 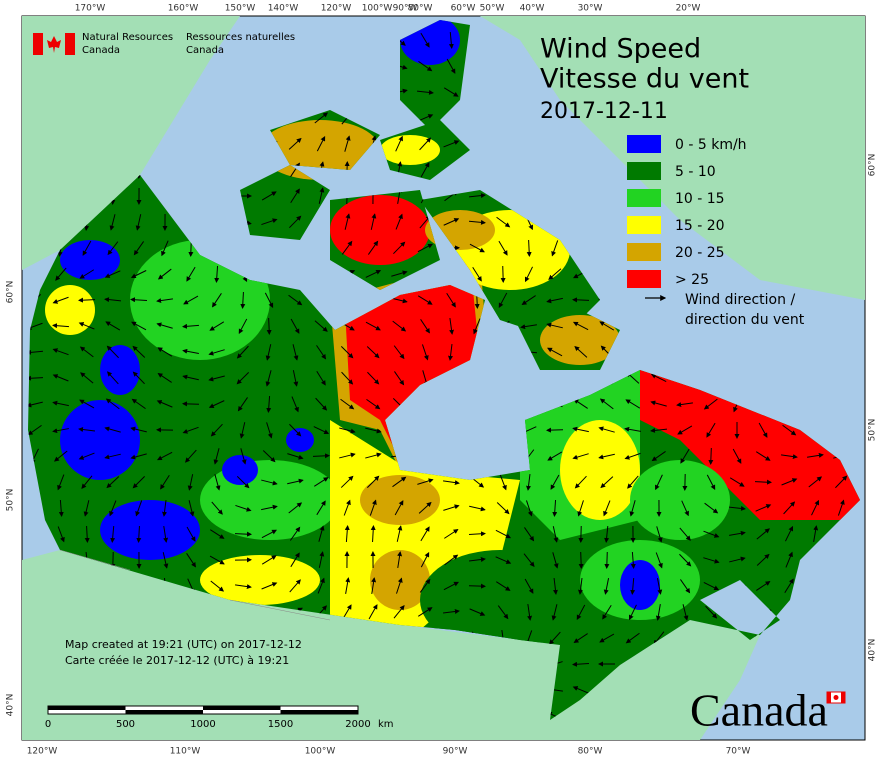 What do you see at coordinates (738, 752) in the screenshot?
I see `lon-label: 70°W` at bounding box center [738, 752].